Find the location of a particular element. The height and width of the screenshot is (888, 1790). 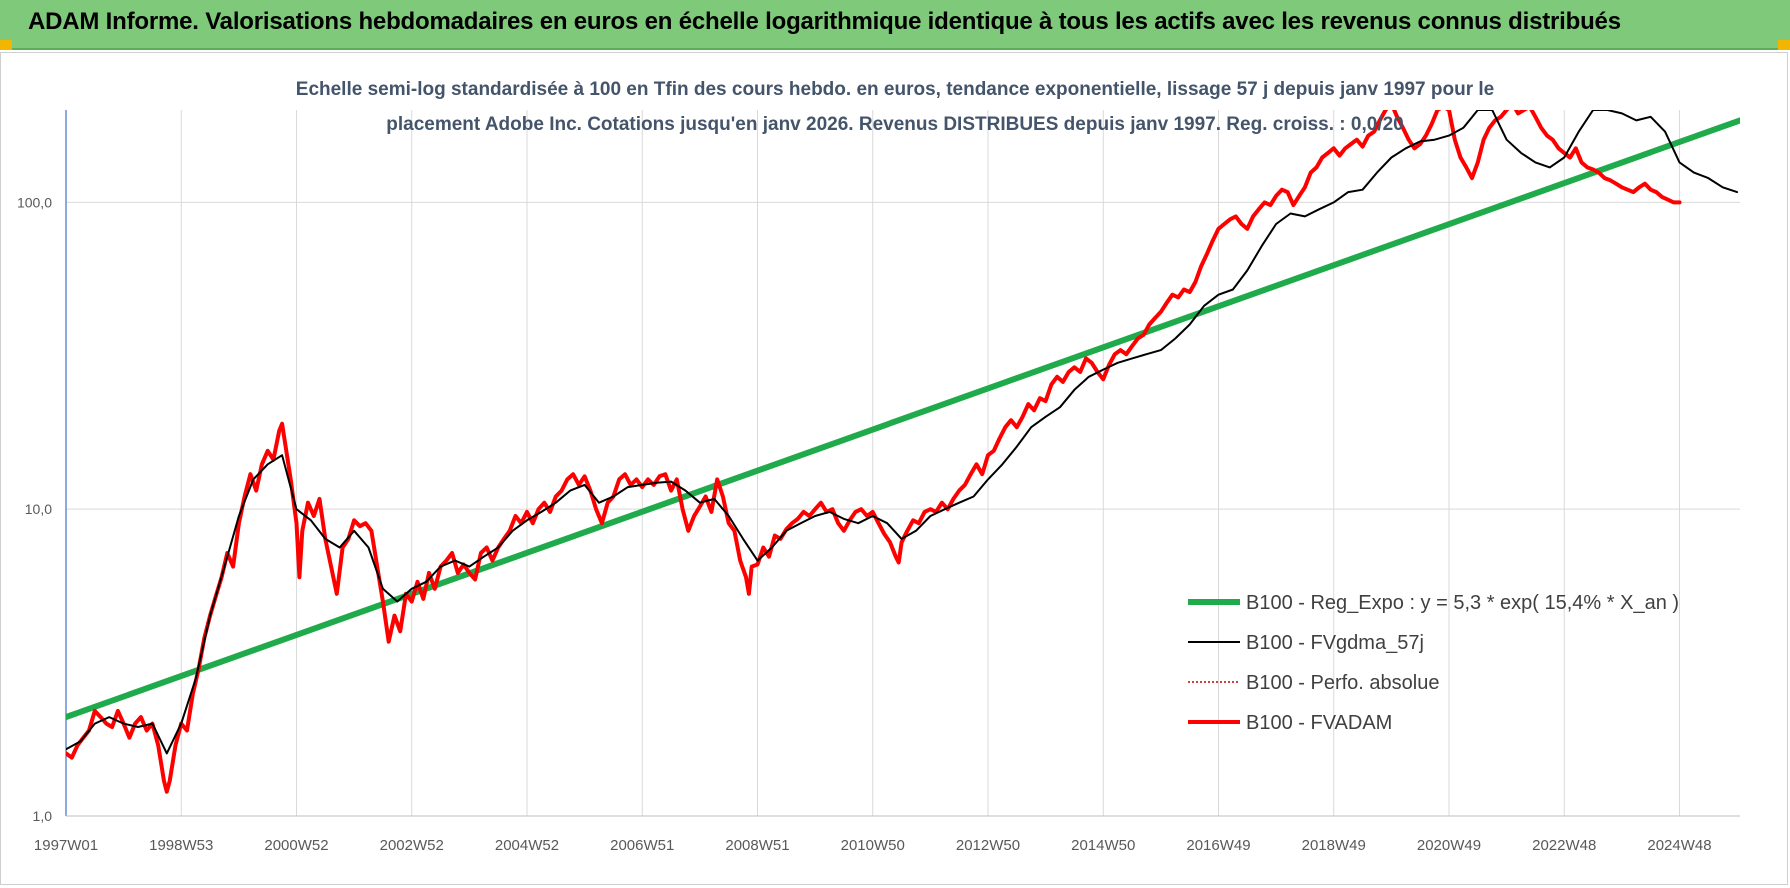

x-tick-label: 2006W51 is located at coordinates (642, 845).